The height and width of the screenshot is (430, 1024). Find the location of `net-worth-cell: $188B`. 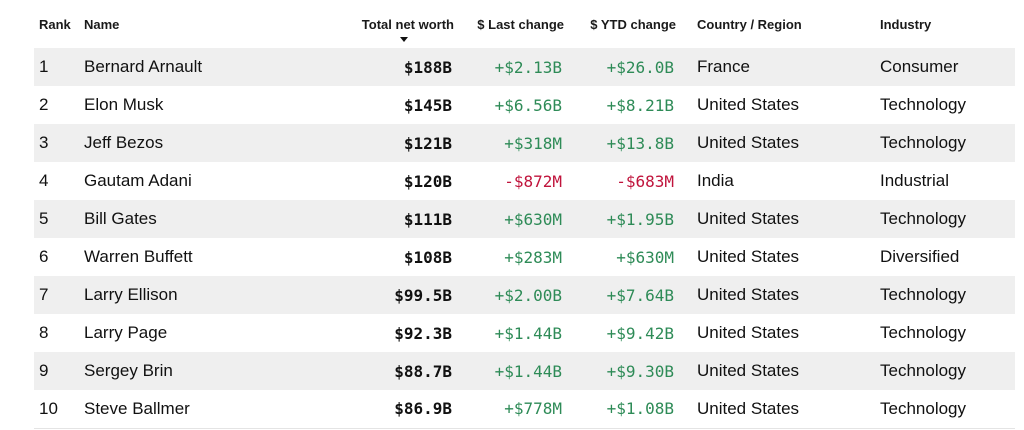

net-worth-cell: $188B is located at coordinates (427, 67).